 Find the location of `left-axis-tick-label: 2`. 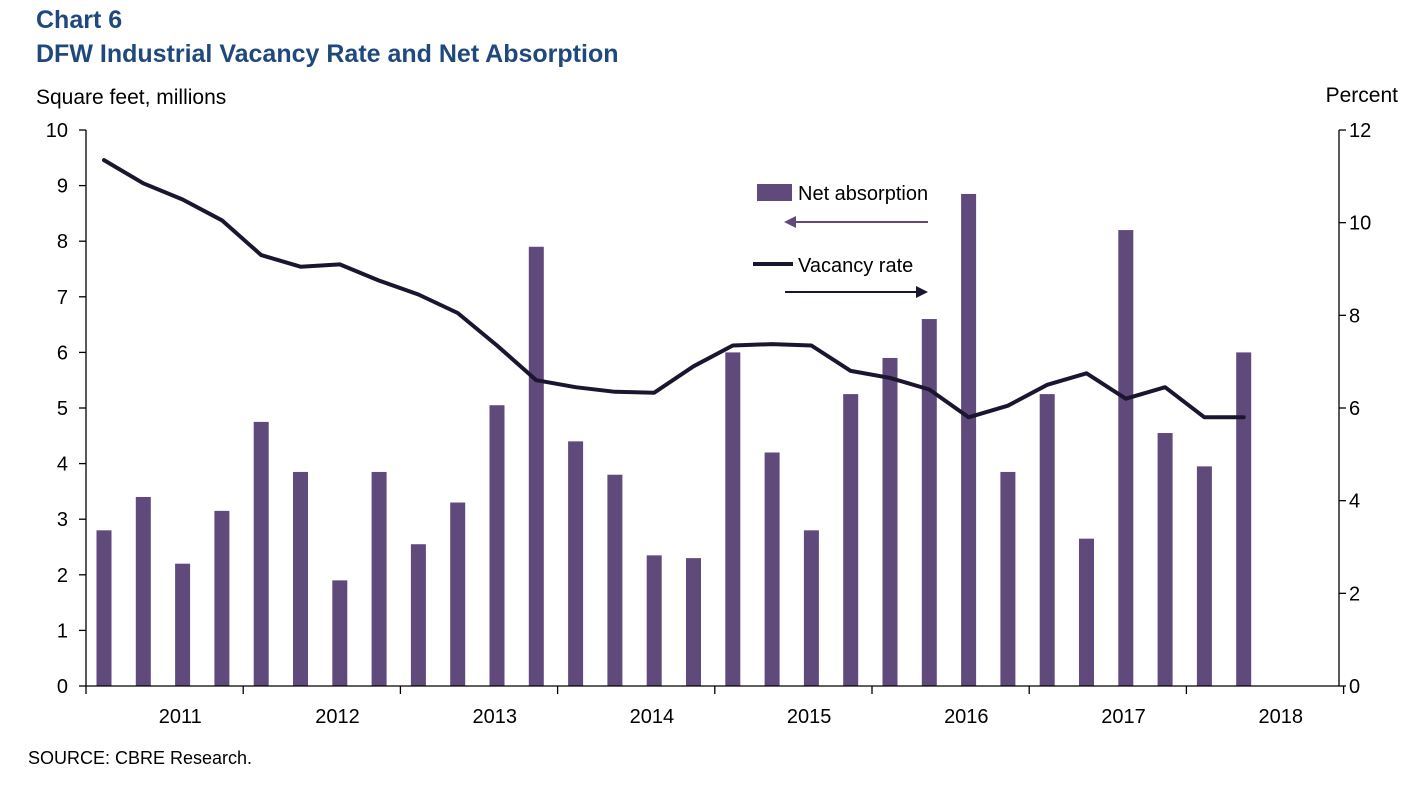

left-axis-tick-label: 2 is located at coordinates (62, 576).